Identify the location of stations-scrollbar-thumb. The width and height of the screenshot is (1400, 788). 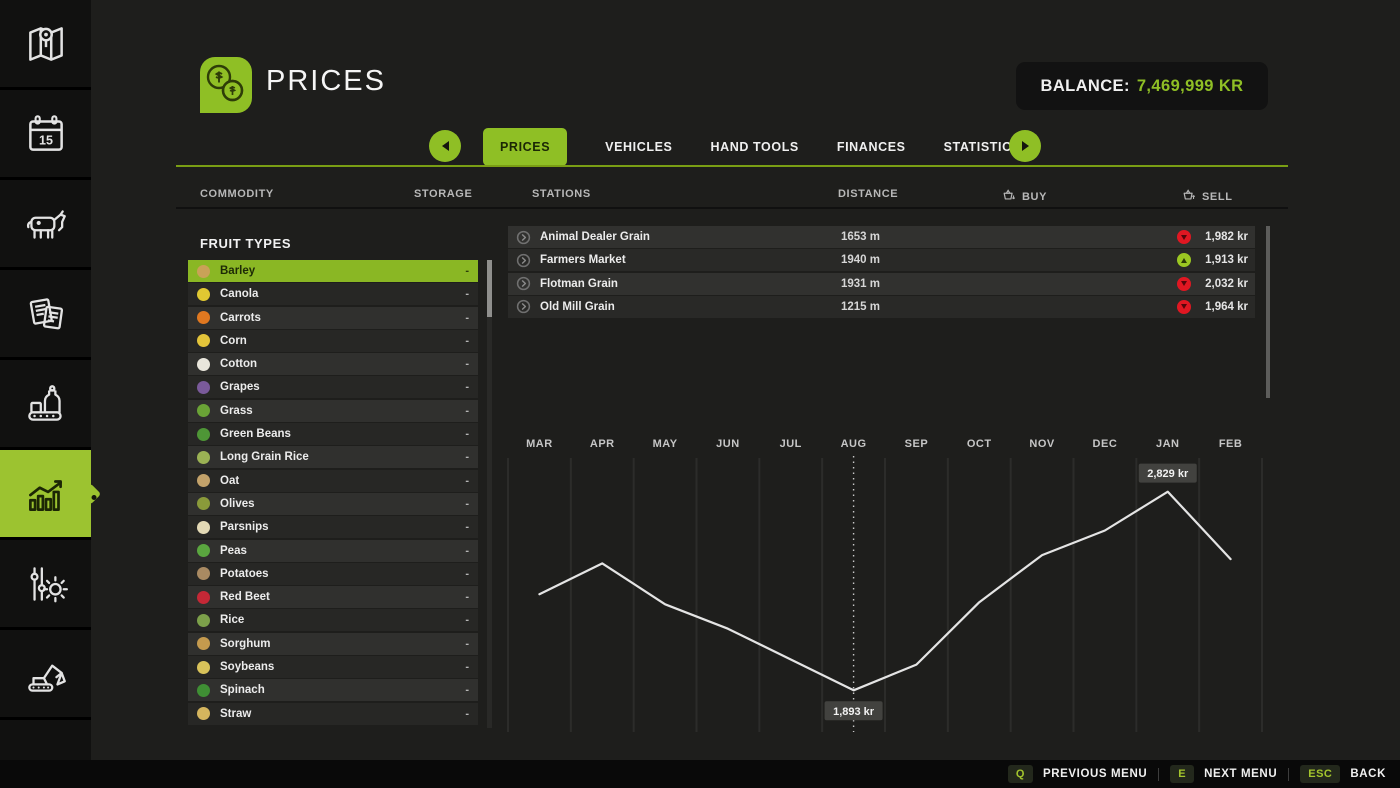
(1268, 312).